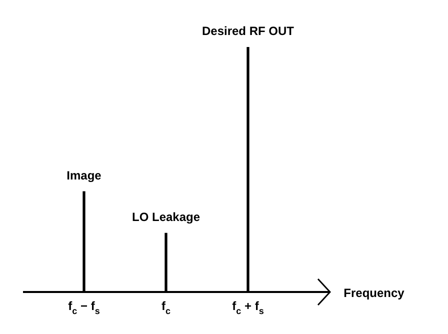  I want to click on annotation: LO Leakage, so click(166, 217).